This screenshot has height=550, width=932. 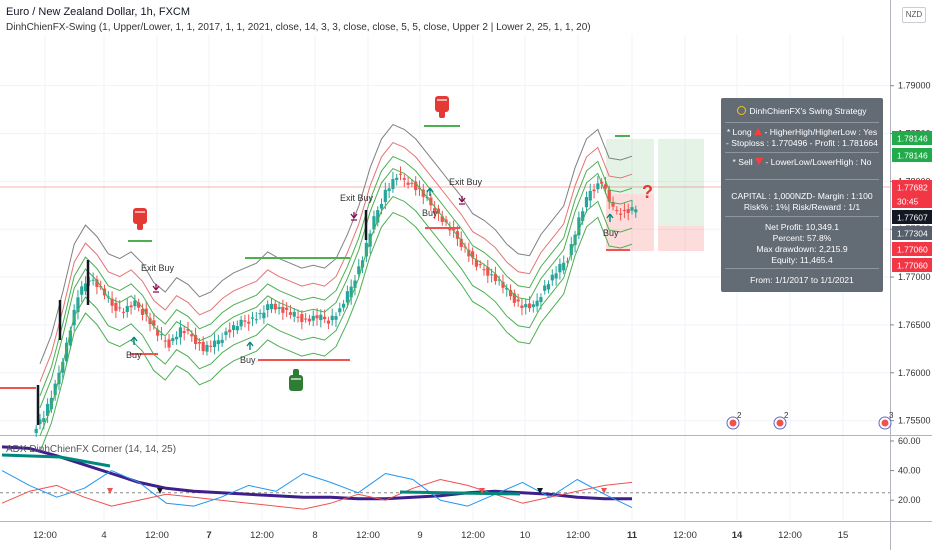 I want to click on thumb-finger, so click(x=296, y=373).